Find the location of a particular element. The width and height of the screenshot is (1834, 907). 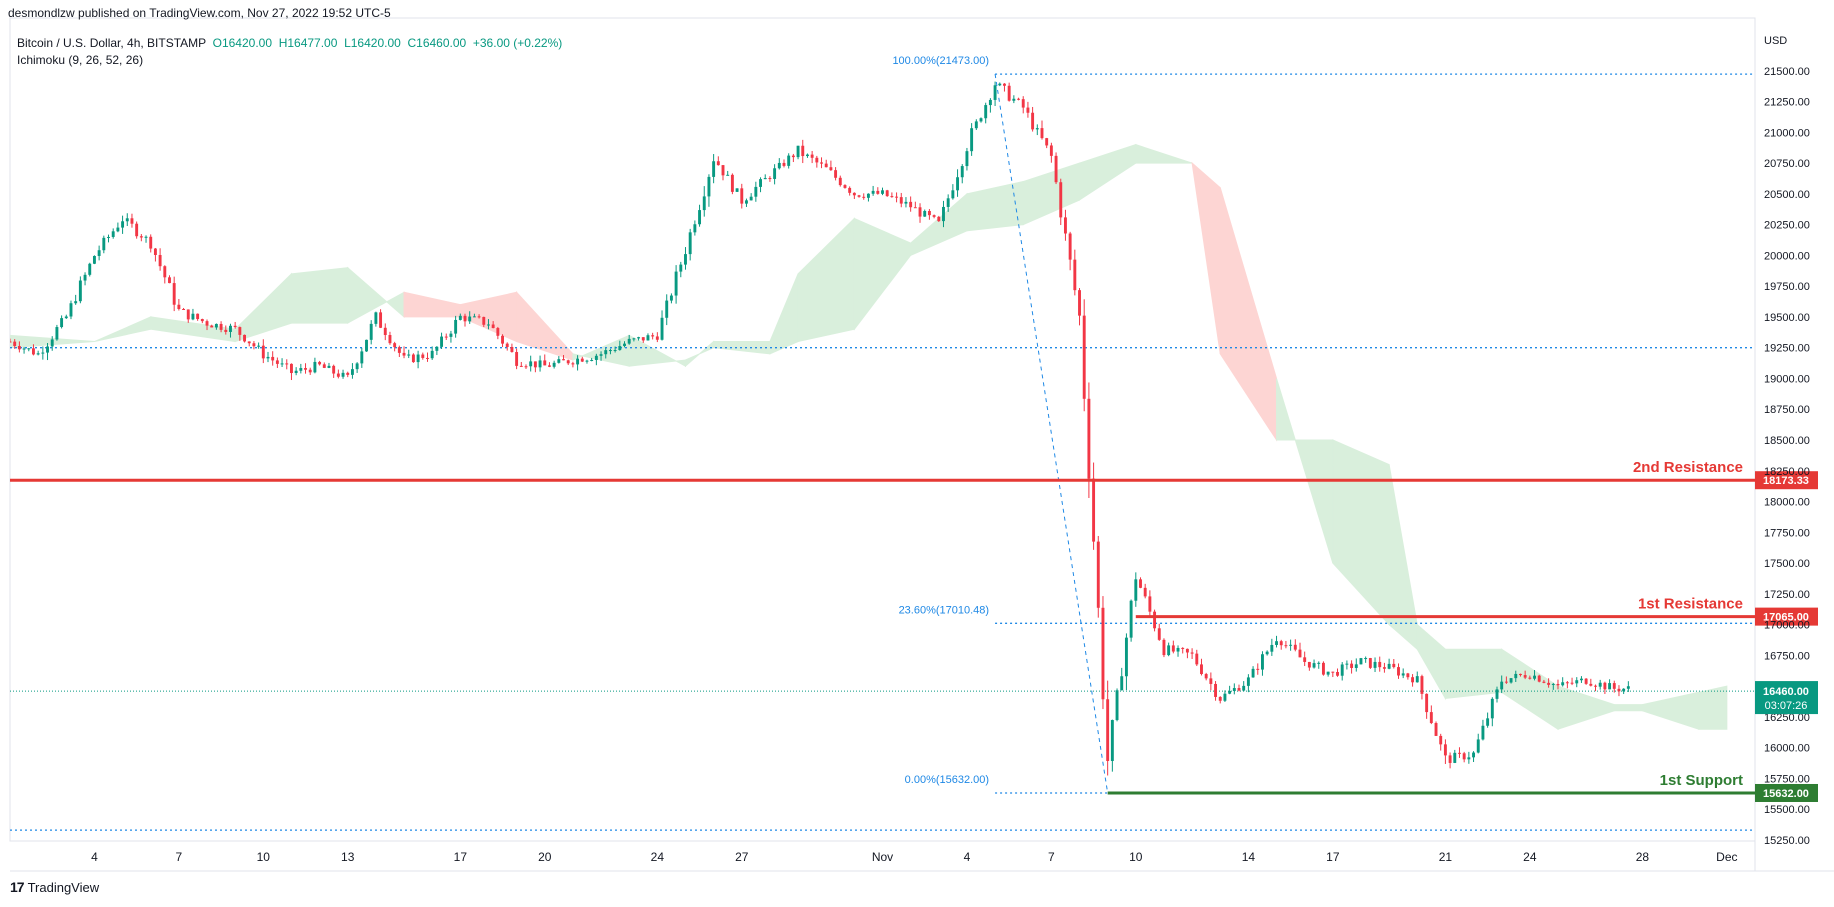

time-axis: 4 7 10 13 17 20 24 27 Nov 4 7 10 14 17 21 24 28 Dec is located at coordinates (914, 857).